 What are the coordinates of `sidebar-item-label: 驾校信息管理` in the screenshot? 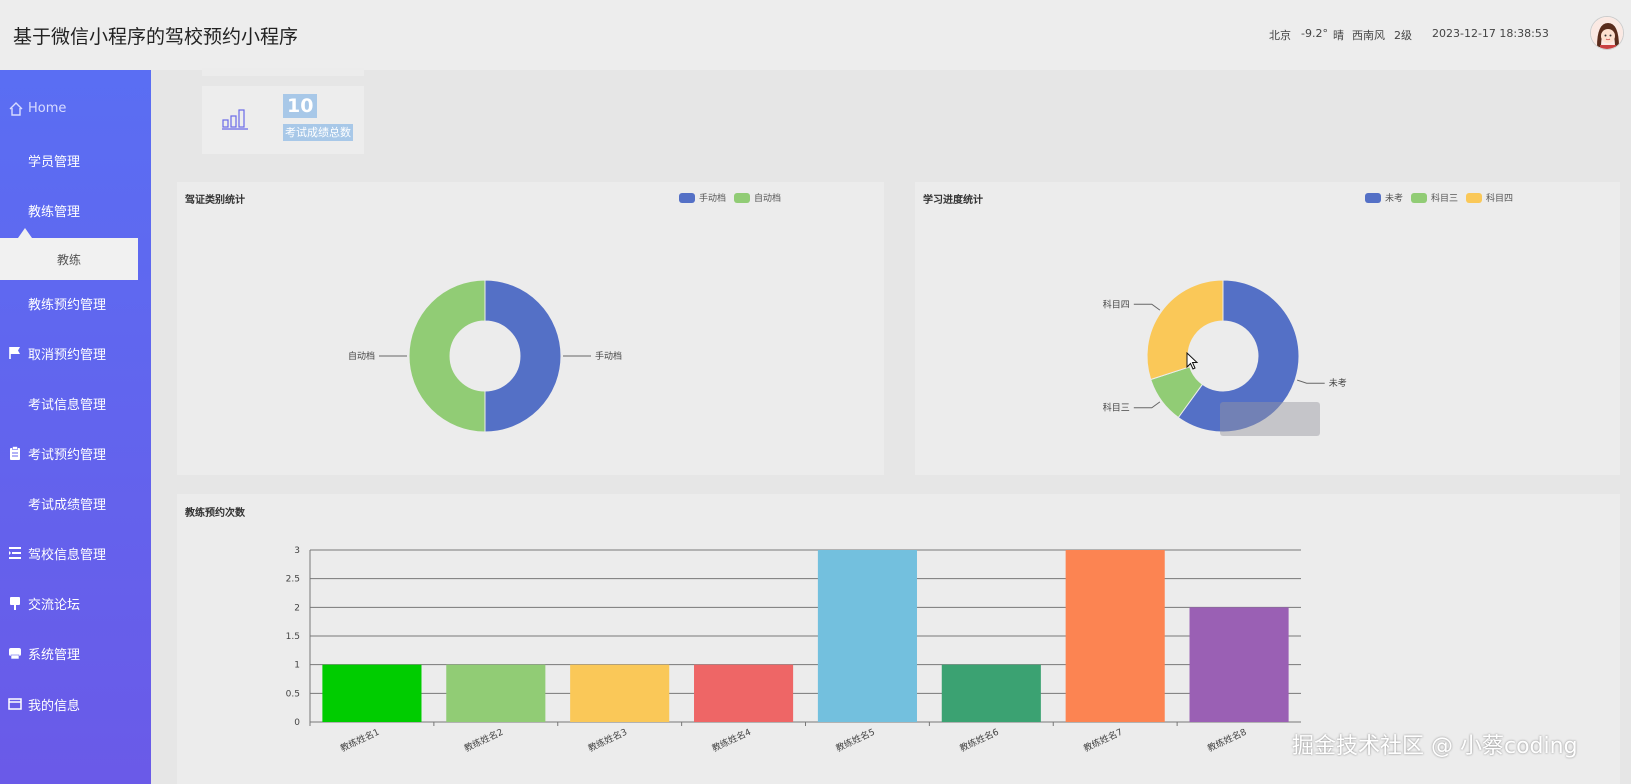 It's located at (67, 555).